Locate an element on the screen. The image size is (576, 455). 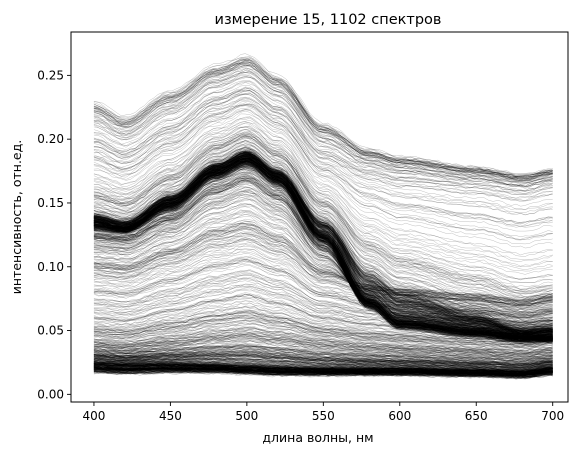
y-tick-label: 0.15 is located at coordinates (50, 203).